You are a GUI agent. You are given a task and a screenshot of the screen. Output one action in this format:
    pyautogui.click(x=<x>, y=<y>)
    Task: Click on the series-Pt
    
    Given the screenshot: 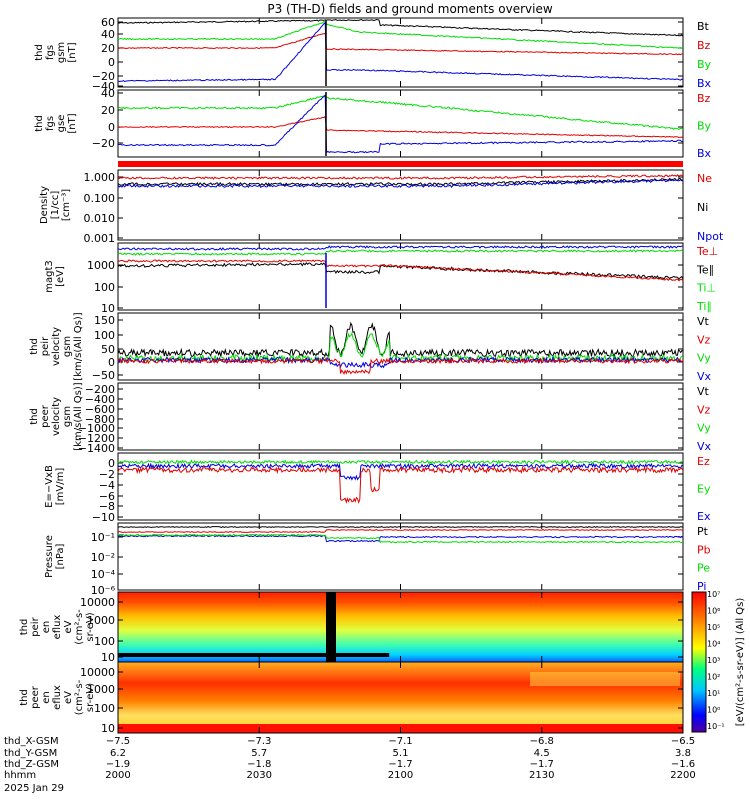 What is the action you would take?
    pyautogui.click(x=400, y=527)
    